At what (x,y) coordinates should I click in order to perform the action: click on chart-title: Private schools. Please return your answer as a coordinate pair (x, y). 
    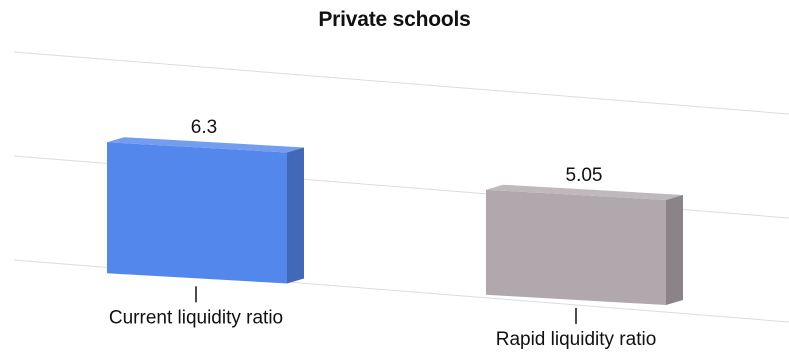
    Looking at the image, I should click on (394, 19).